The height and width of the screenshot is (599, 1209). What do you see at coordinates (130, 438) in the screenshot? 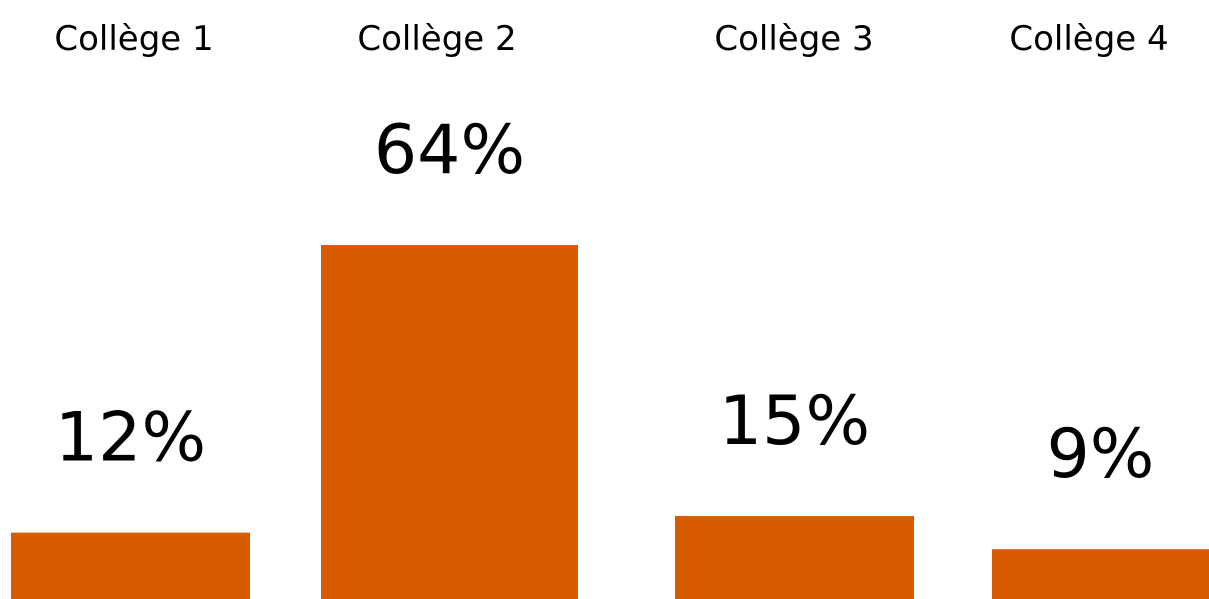
I see `value-label-college-1: 12%` at bounding box center [130, 438].